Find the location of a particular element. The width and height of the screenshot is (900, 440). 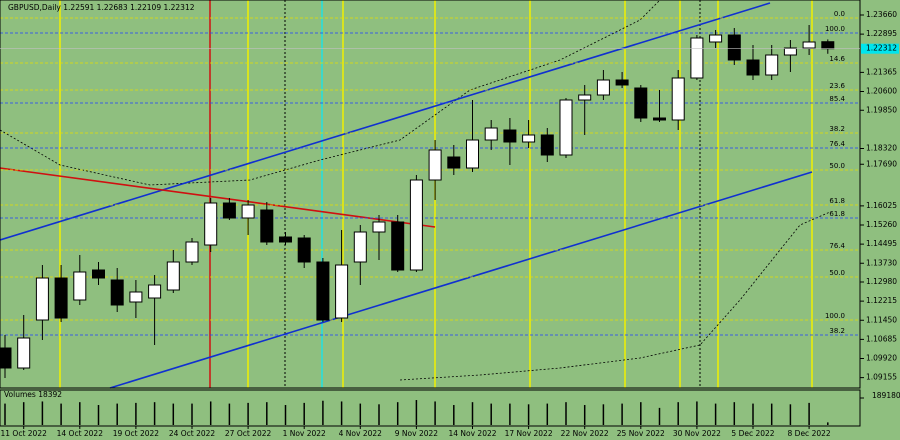

y-tick-label: 1.11450 is located at coordinates (881, 319).